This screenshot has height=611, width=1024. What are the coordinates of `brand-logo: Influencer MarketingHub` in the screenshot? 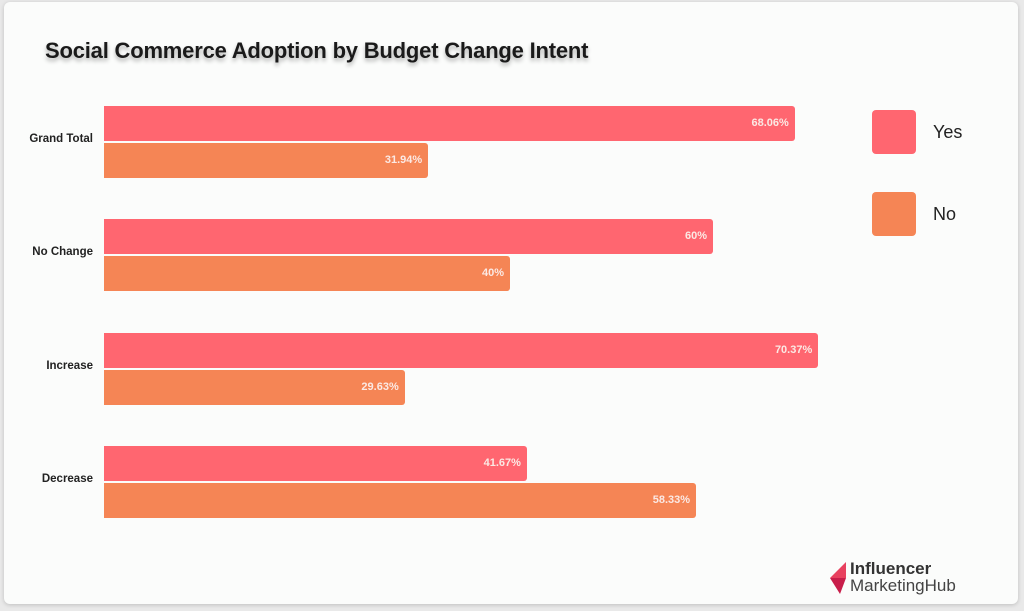 It's located at (910, 577).